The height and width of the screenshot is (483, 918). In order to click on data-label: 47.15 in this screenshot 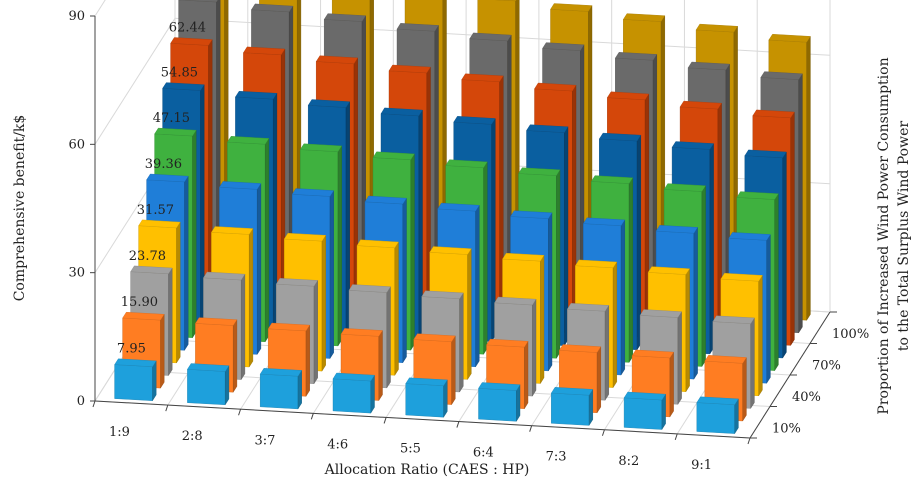, I will do `click(171, 118)`.